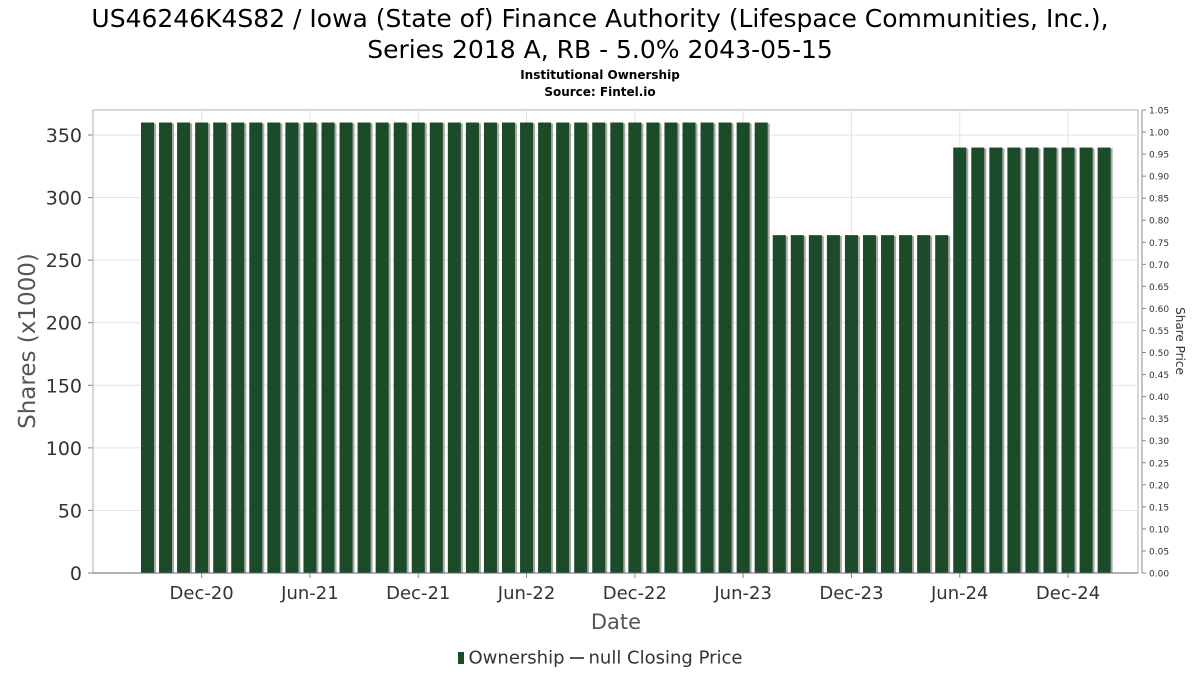  I want to click on y2-tick-label: 0.80, so click(1159, 222).